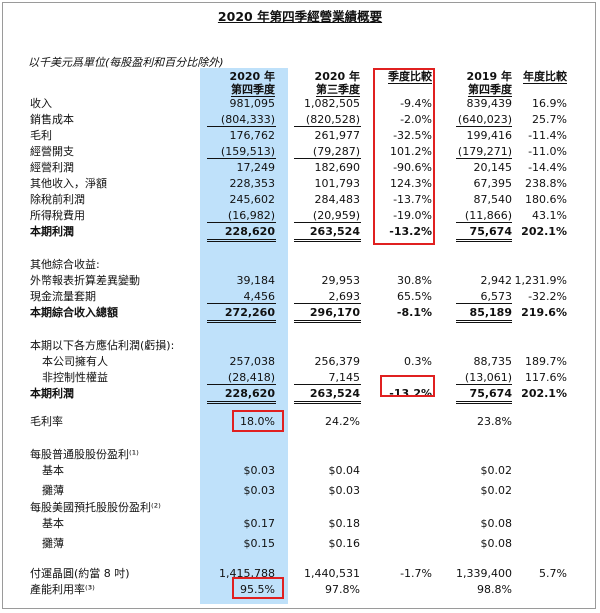 Image resolution: width=600 pixels, height=613 pixels. Describe the element at coordinates (300, 377) in the screenshot. I see `table-row: 非控制性權益 (28,418) 7,145 (13,061) 117.6%` at that location.